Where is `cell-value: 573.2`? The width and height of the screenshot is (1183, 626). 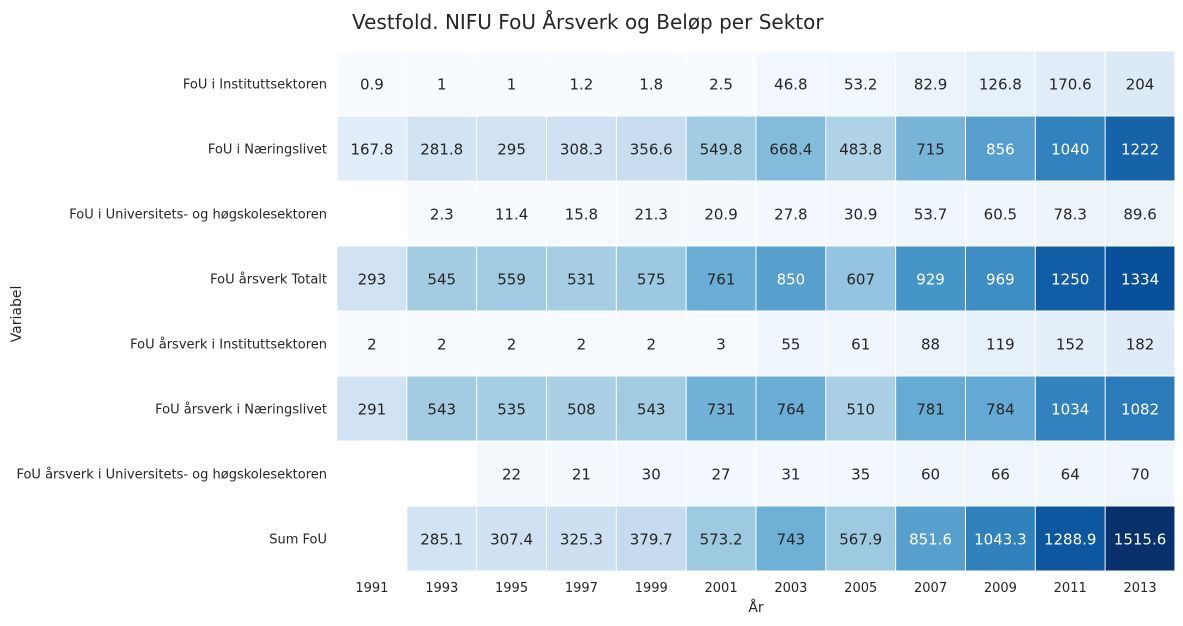 cell-value: 573.2 is located at coordinates (721, 540).